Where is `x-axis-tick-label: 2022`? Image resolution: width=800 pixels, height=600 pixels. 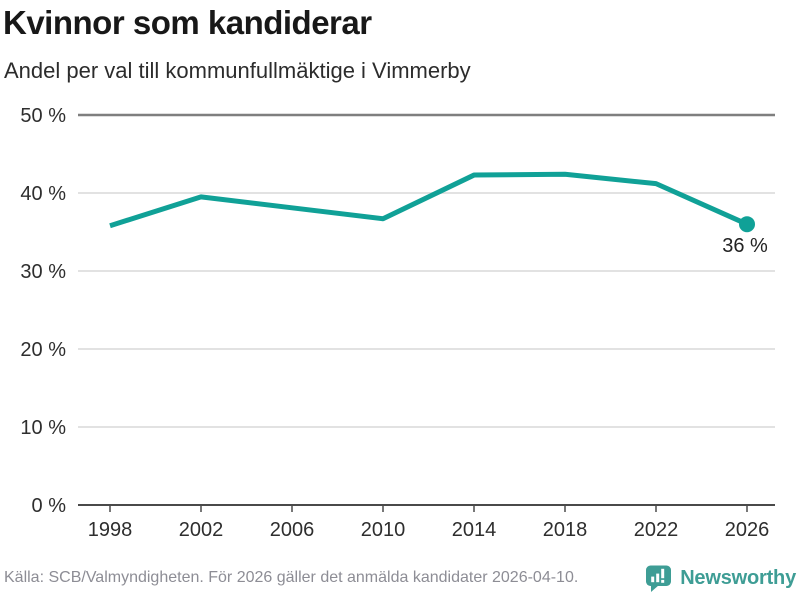
x-axis-tick-label: 2022 is located at coordinates (656, 530).